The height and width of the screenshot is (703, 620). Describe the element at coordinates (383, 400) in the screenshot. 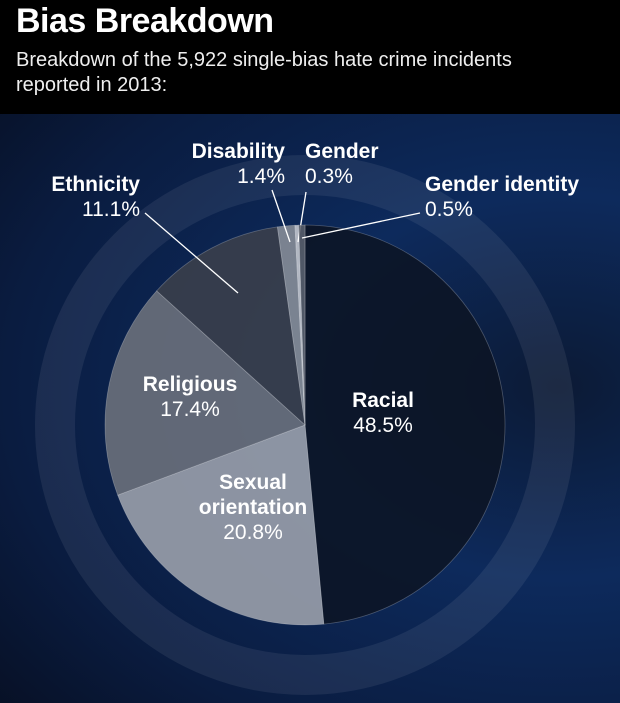

I see `category-label: Racial` at that location.